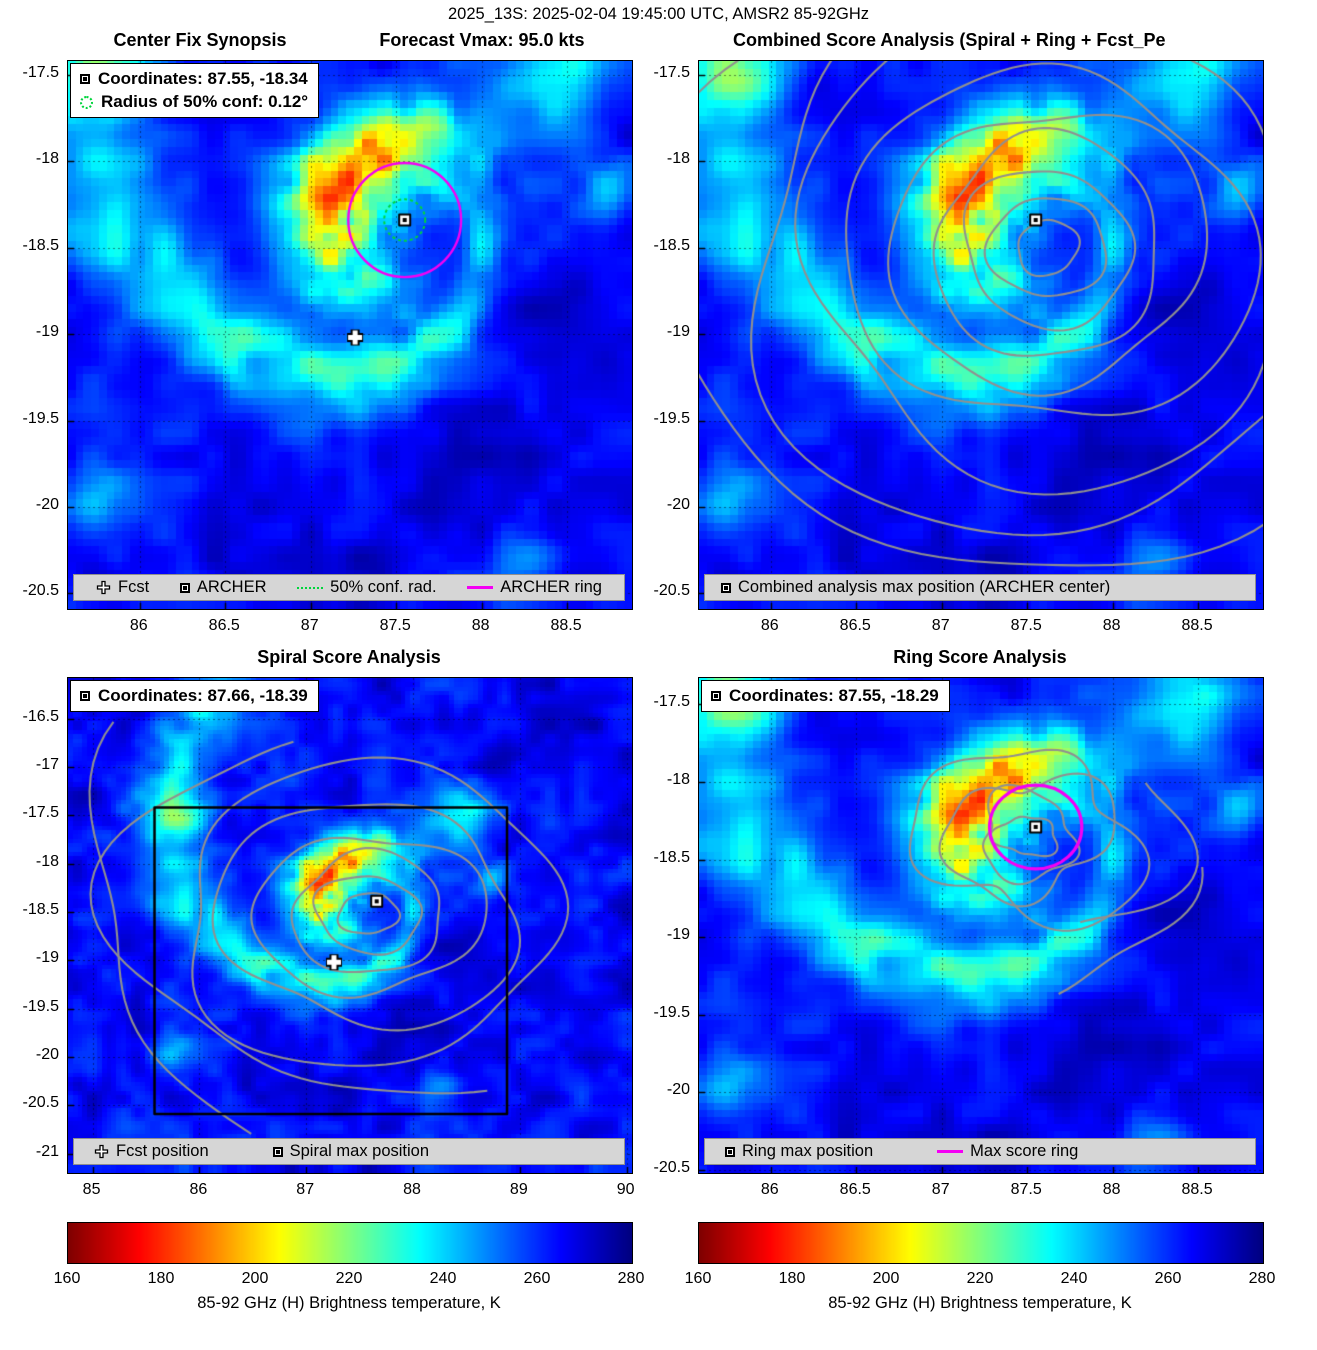 Image resolution: width=1317 pixels, height=1350 pixels. What do you see at coordinates (47, 1151) in the screenshot?
I see `y-tick-label: -21` at bounding box center [47, 1151].